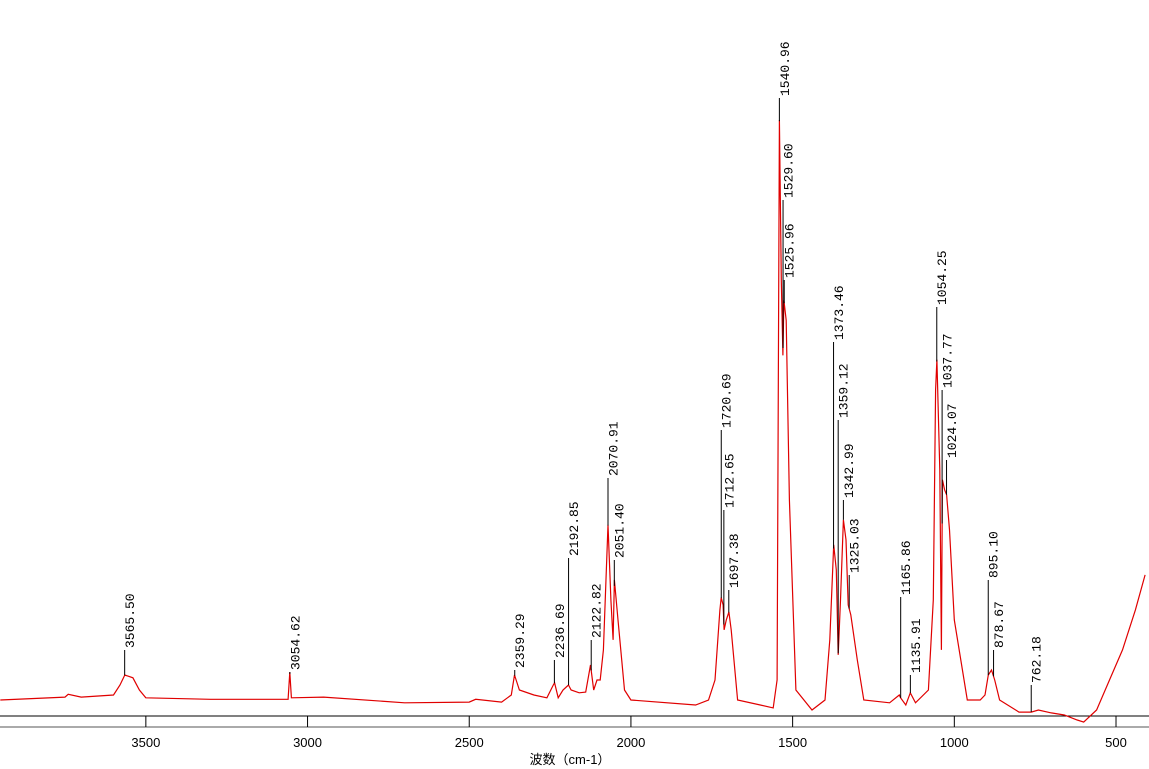 The image size is (1149, 769). Describe the element at coordinates (952, 430) in the screenshot. I see `peak-label: 1024.07` at that location.